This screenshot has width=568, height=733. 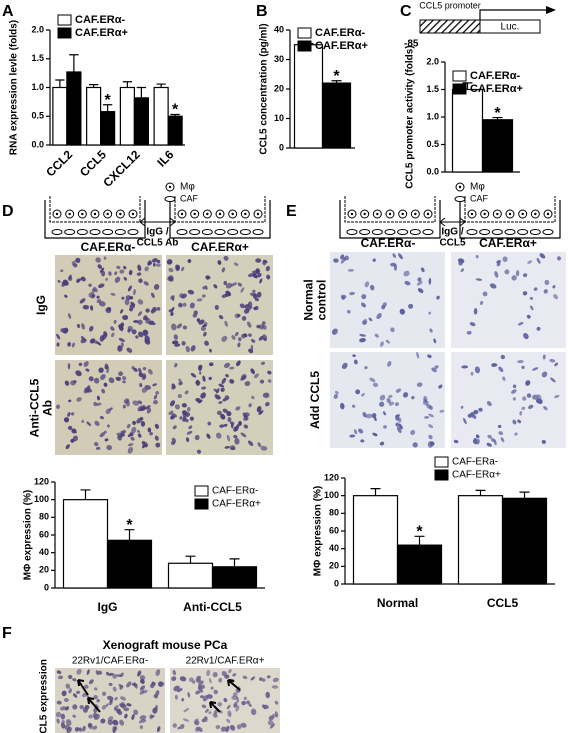 What do you see at coordinates (432, 171) in the screenshot?
I see `y-tick-label: 0.0` at bounding box center [432, 171].